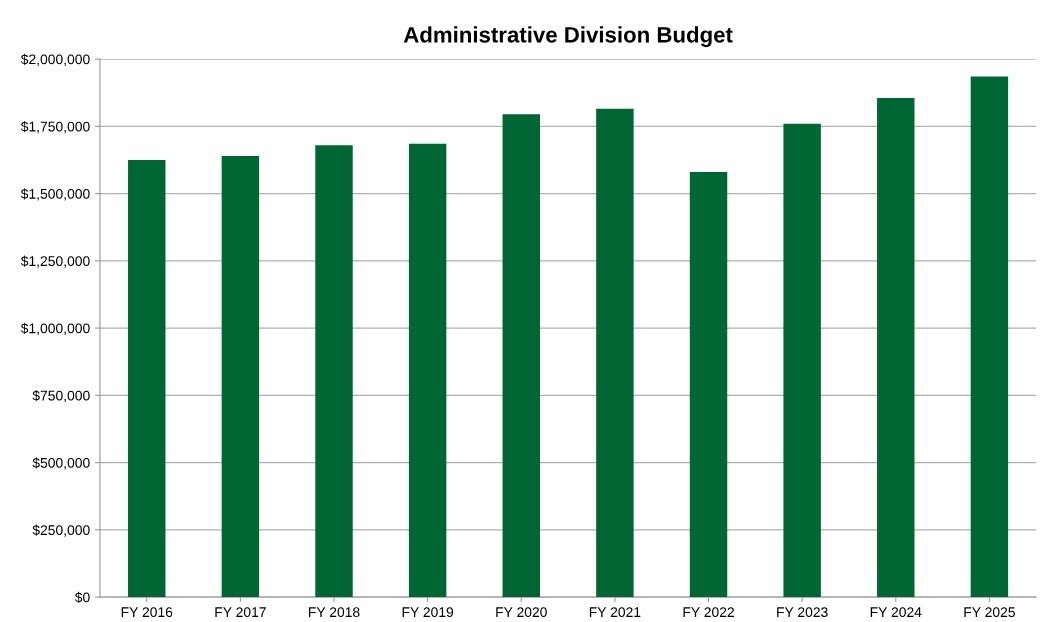  What do you see at coordinates (802, 612) in the screenshot?
I see `x-tick-label: FY 2023` at bounding box center [802, 612].